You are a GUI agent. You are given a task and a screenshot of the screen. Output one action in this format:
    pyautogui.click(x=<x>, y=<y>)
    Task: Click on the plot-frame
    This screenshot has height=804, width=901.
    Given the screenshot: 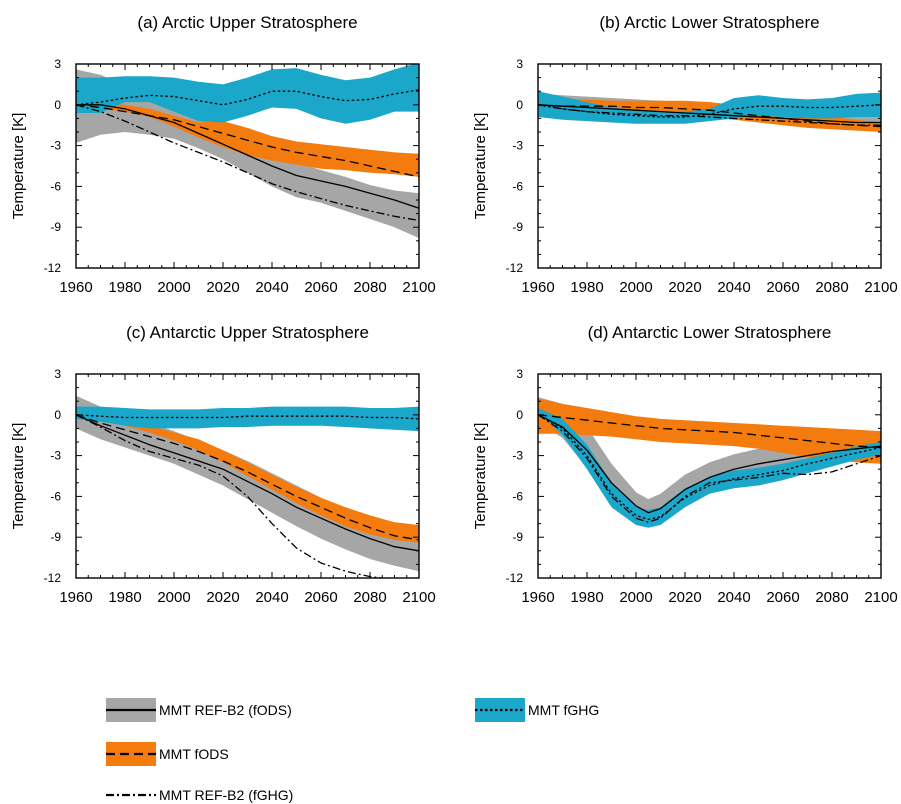 What is the action you would take?
    pyautogui.click(x=709, y=166)
    